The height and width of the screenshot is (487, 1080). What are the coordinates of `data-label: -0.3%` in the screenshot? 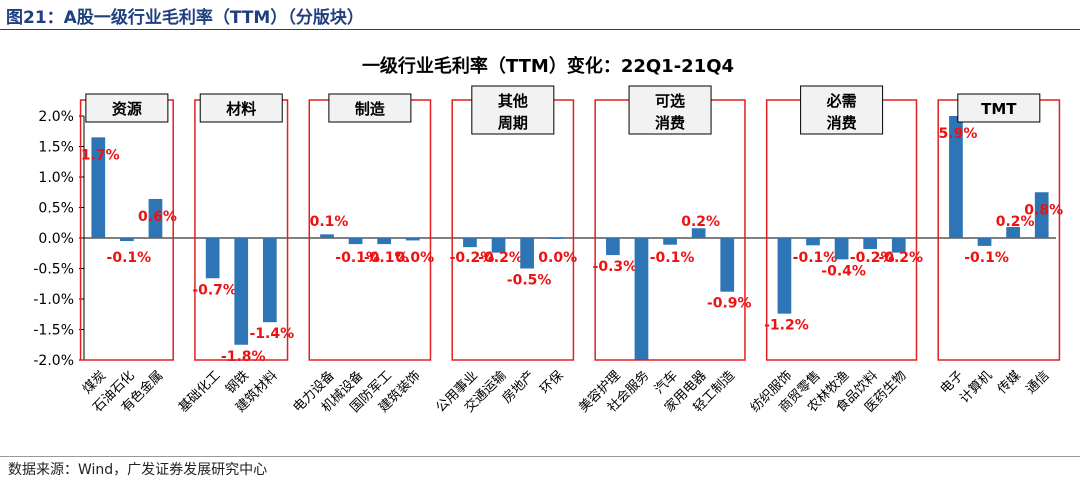 It's located at (615, 267).